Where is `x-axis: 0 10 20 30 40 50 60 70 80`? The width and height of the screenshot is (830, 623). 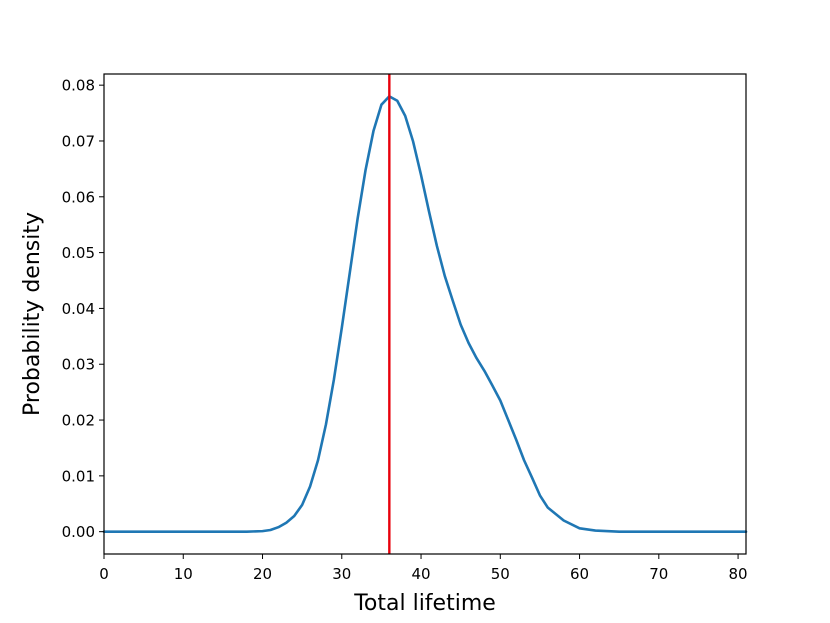
x-axis: 0 10 20 30 40 50 60 70 80 is located at coordinates (423, 568).